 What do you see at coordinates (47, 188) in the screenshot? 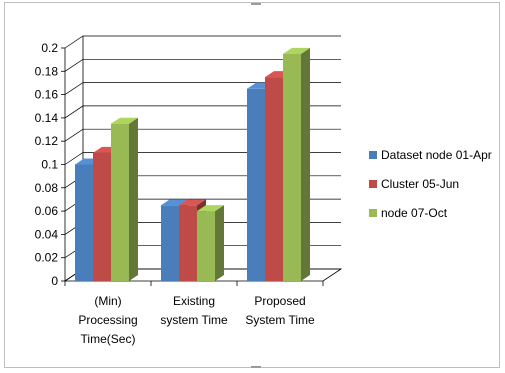
I see `y-tick-label: 0.08` at bounding box center [47, 188].